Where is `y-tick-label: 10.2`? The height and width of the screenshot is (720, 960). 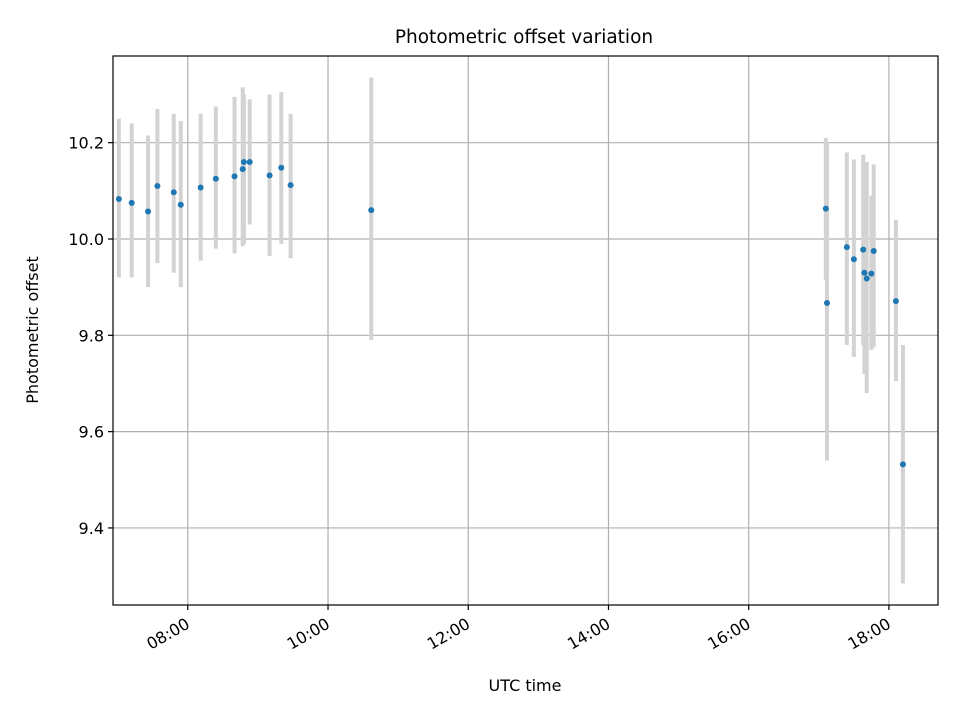
y-tick-label: 10.2 is located at coordinates (86, 143).